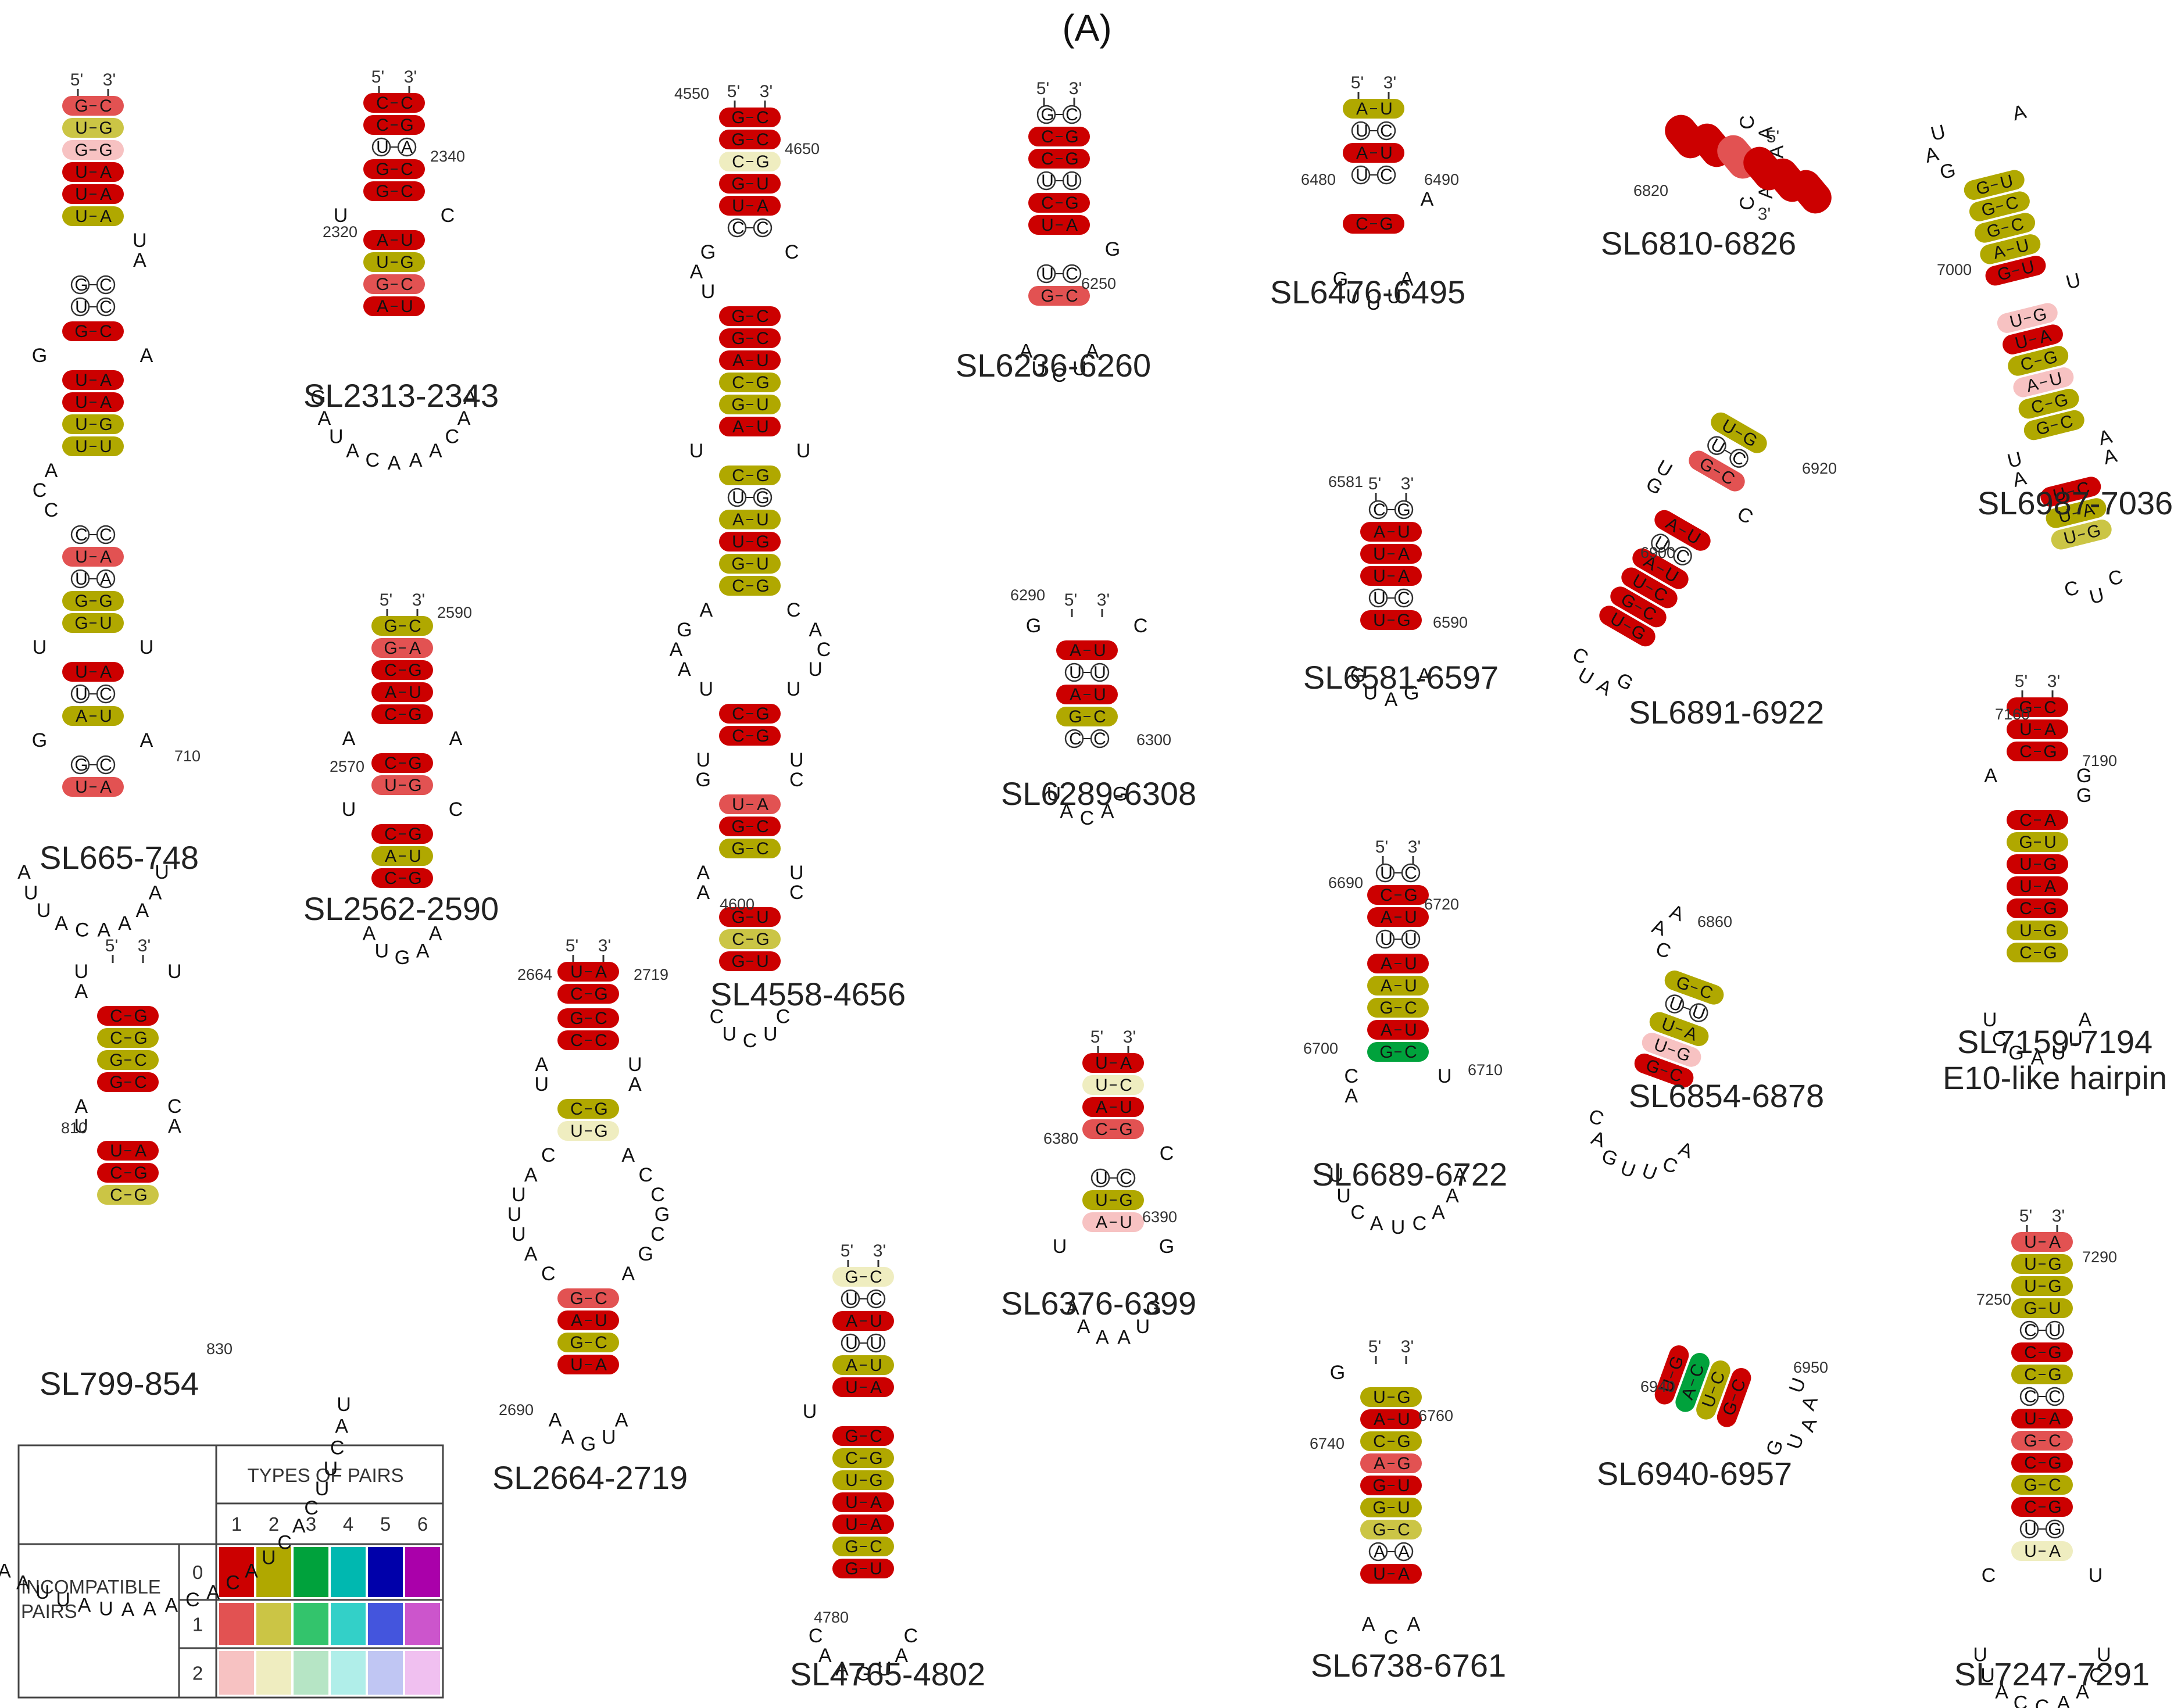  What do you see at coordinates (119, 1384) in the screenshot?
I see `structure-caption: SL799-854` at bounding box center [119, 1384].